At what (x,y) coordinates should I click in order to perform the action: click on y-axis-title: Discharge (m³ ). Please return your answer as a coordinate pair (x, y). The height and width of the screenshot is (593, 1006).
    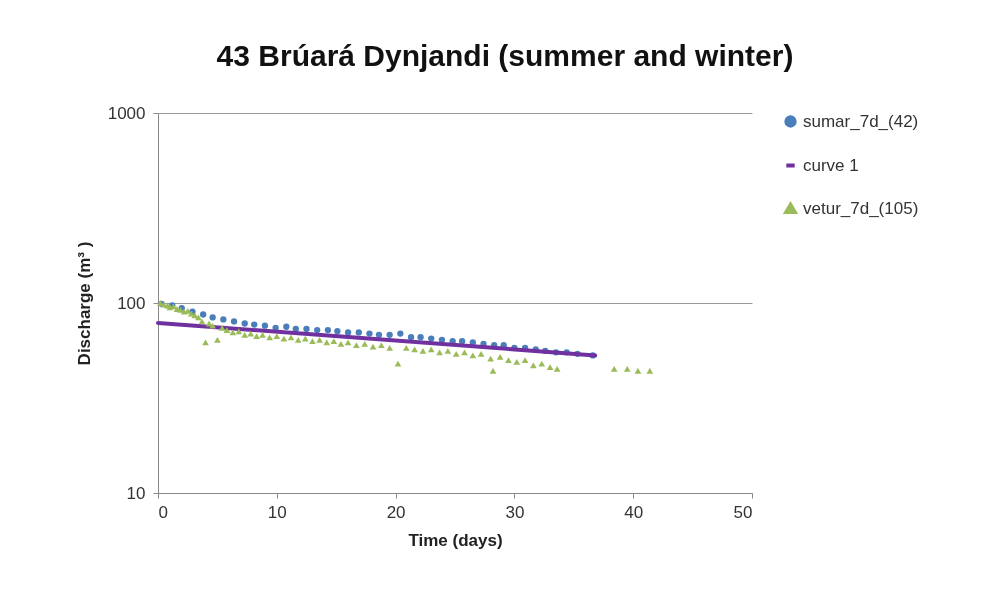
    Looking at the image, I should click on (84, 303).